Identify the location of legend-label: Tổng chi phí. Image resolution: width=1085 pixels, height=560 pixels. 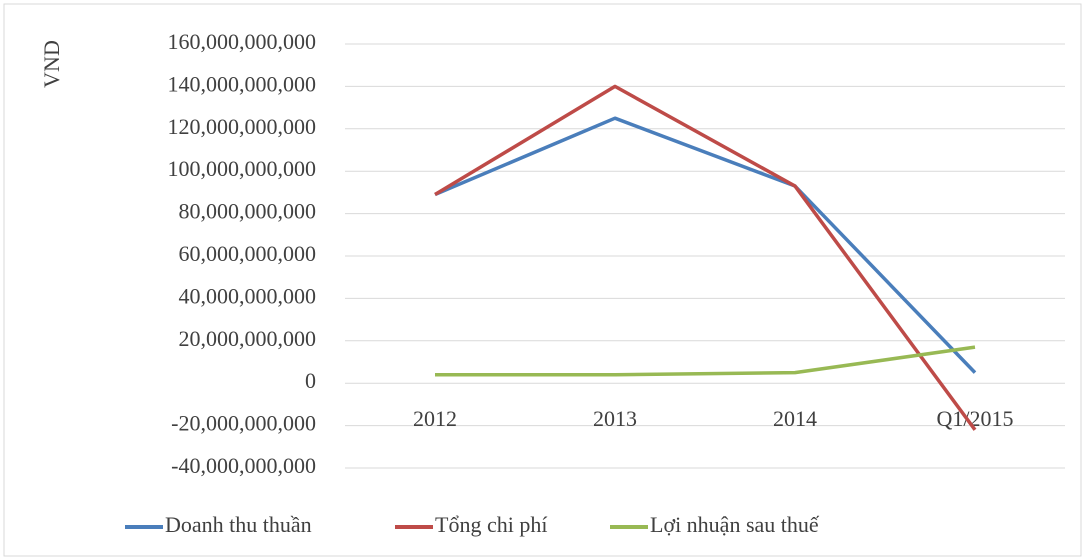
(491, 524).